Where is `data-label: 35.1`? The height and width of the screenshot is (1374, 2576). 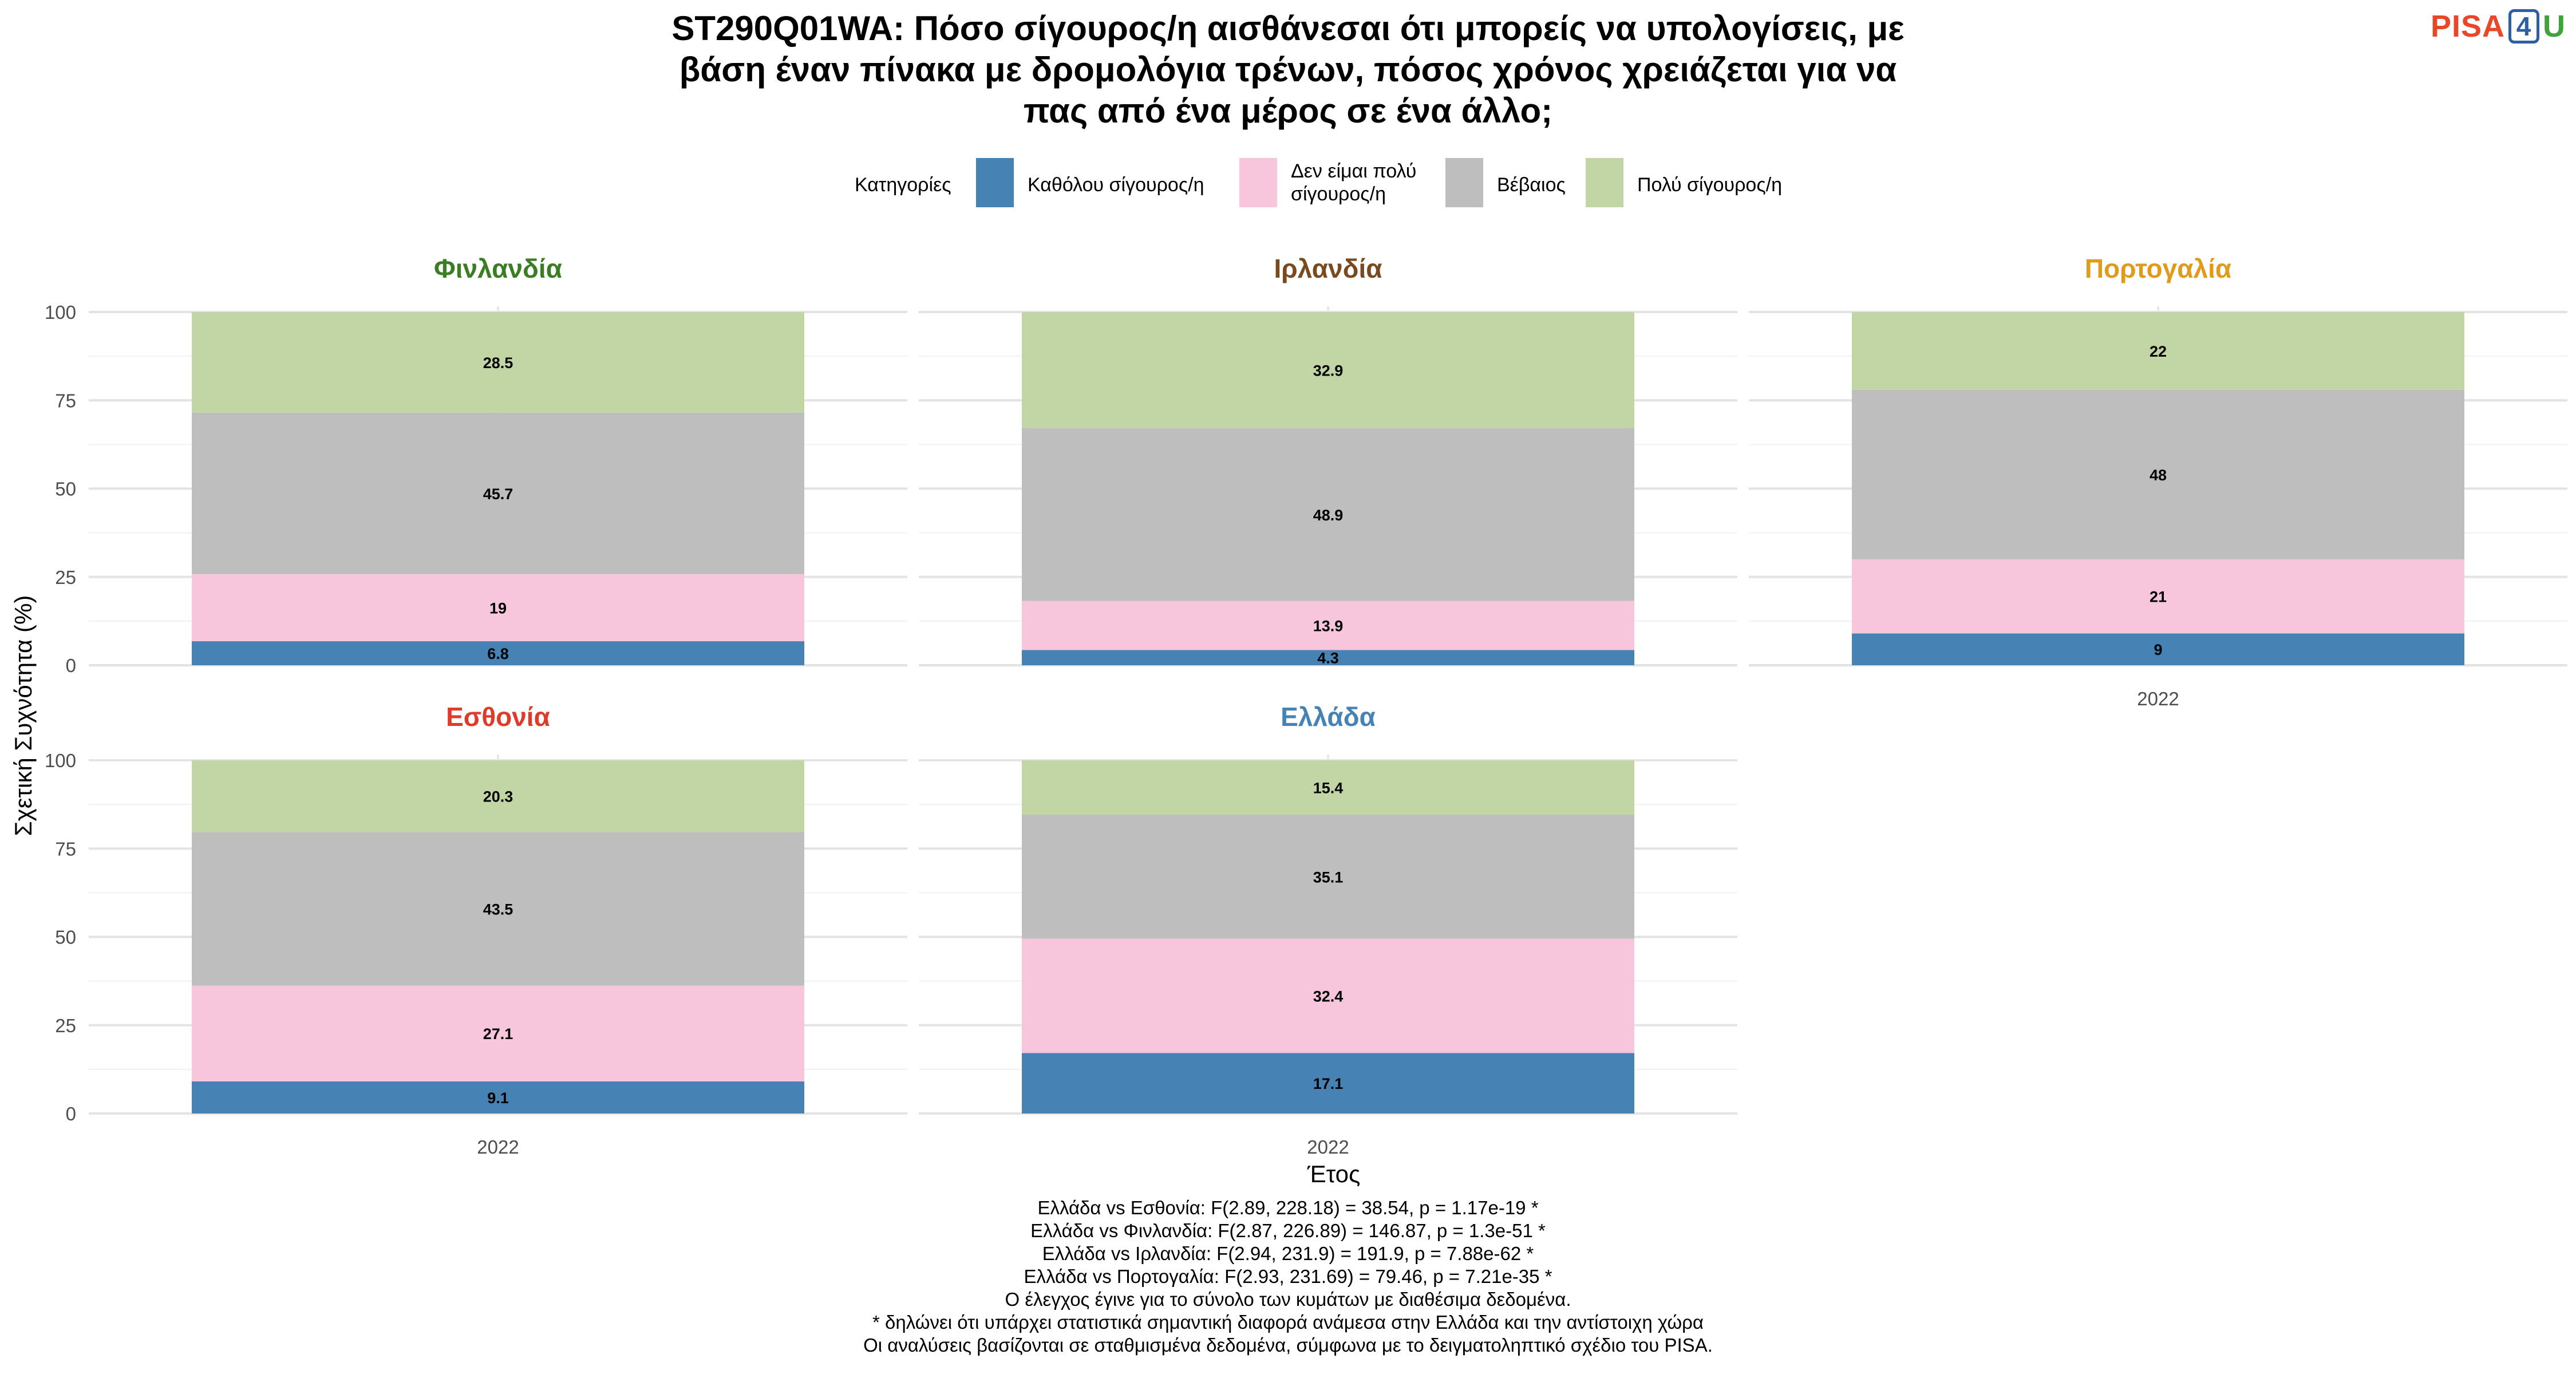
data-label: 35.1 is located at coordinates (1328, 877).